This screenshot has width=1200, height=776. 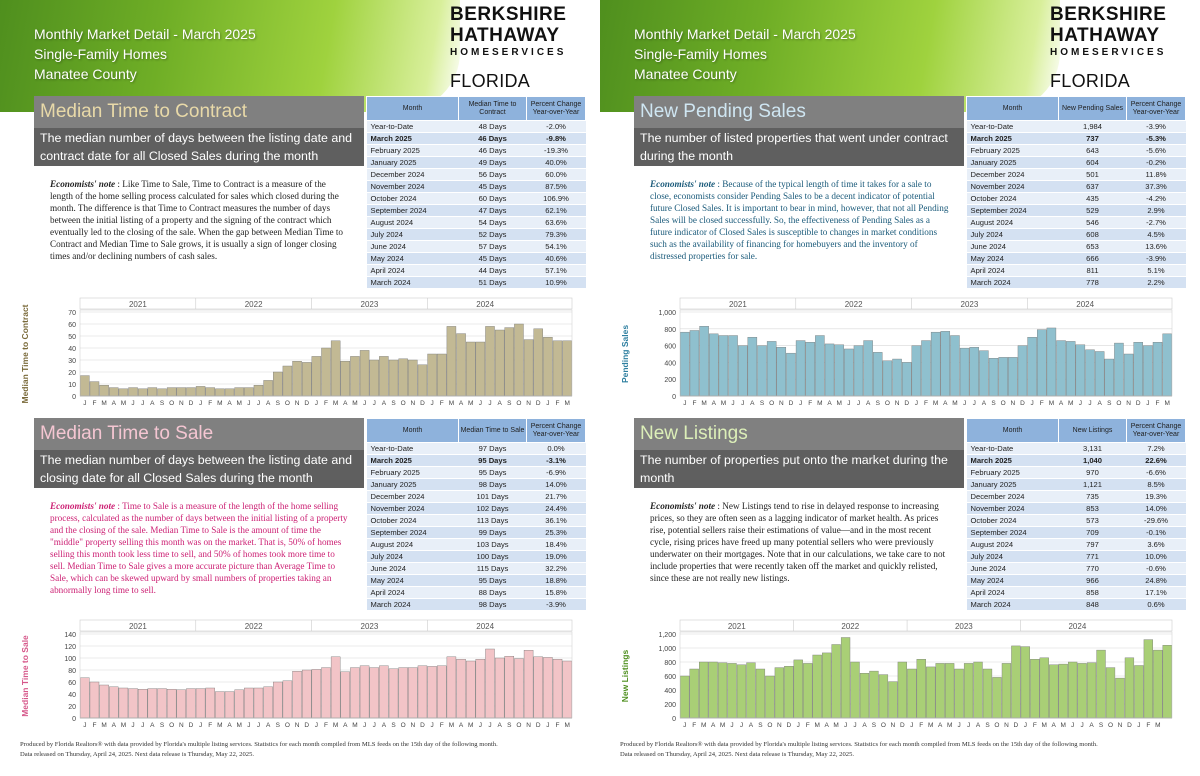 What do you see at coordinates (72, 385) in the screenshot?
I see `y-tick-label: 10` at bounding box center [72, 385].